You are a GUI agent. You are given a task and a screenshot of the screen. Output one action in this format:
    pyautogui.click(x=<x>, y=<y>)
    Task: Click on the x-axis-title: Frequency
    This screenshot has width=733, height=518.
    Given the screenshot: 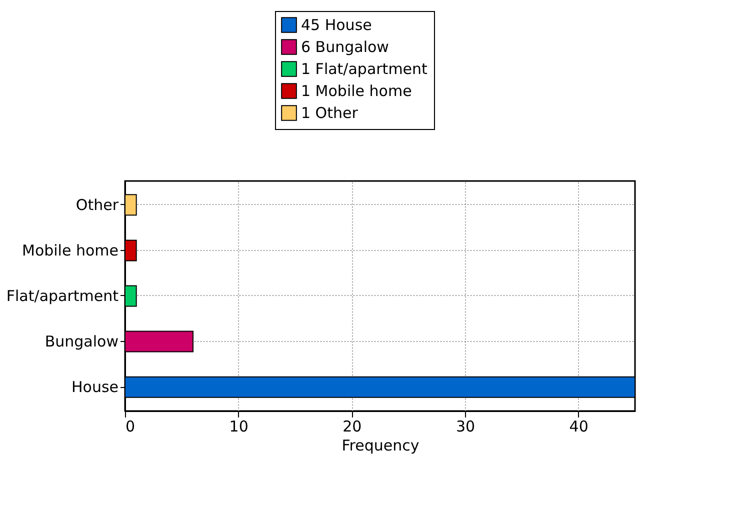 What is the action you would take?
    pyautogui.click(x=381, y=445)
    